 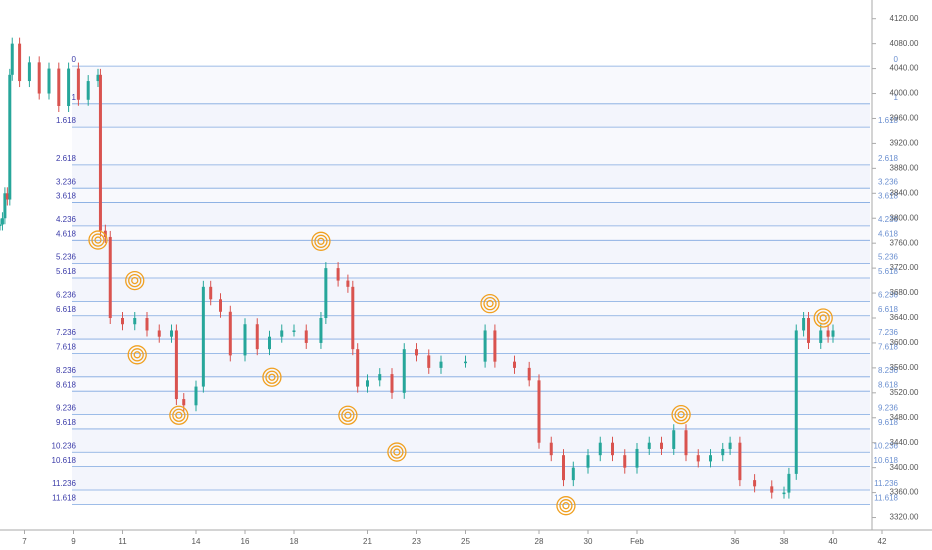 What do you see at coordinates (294, 541) in the screenshot?
I see `x-tick-label: 18` at bounding box center [294, 541].